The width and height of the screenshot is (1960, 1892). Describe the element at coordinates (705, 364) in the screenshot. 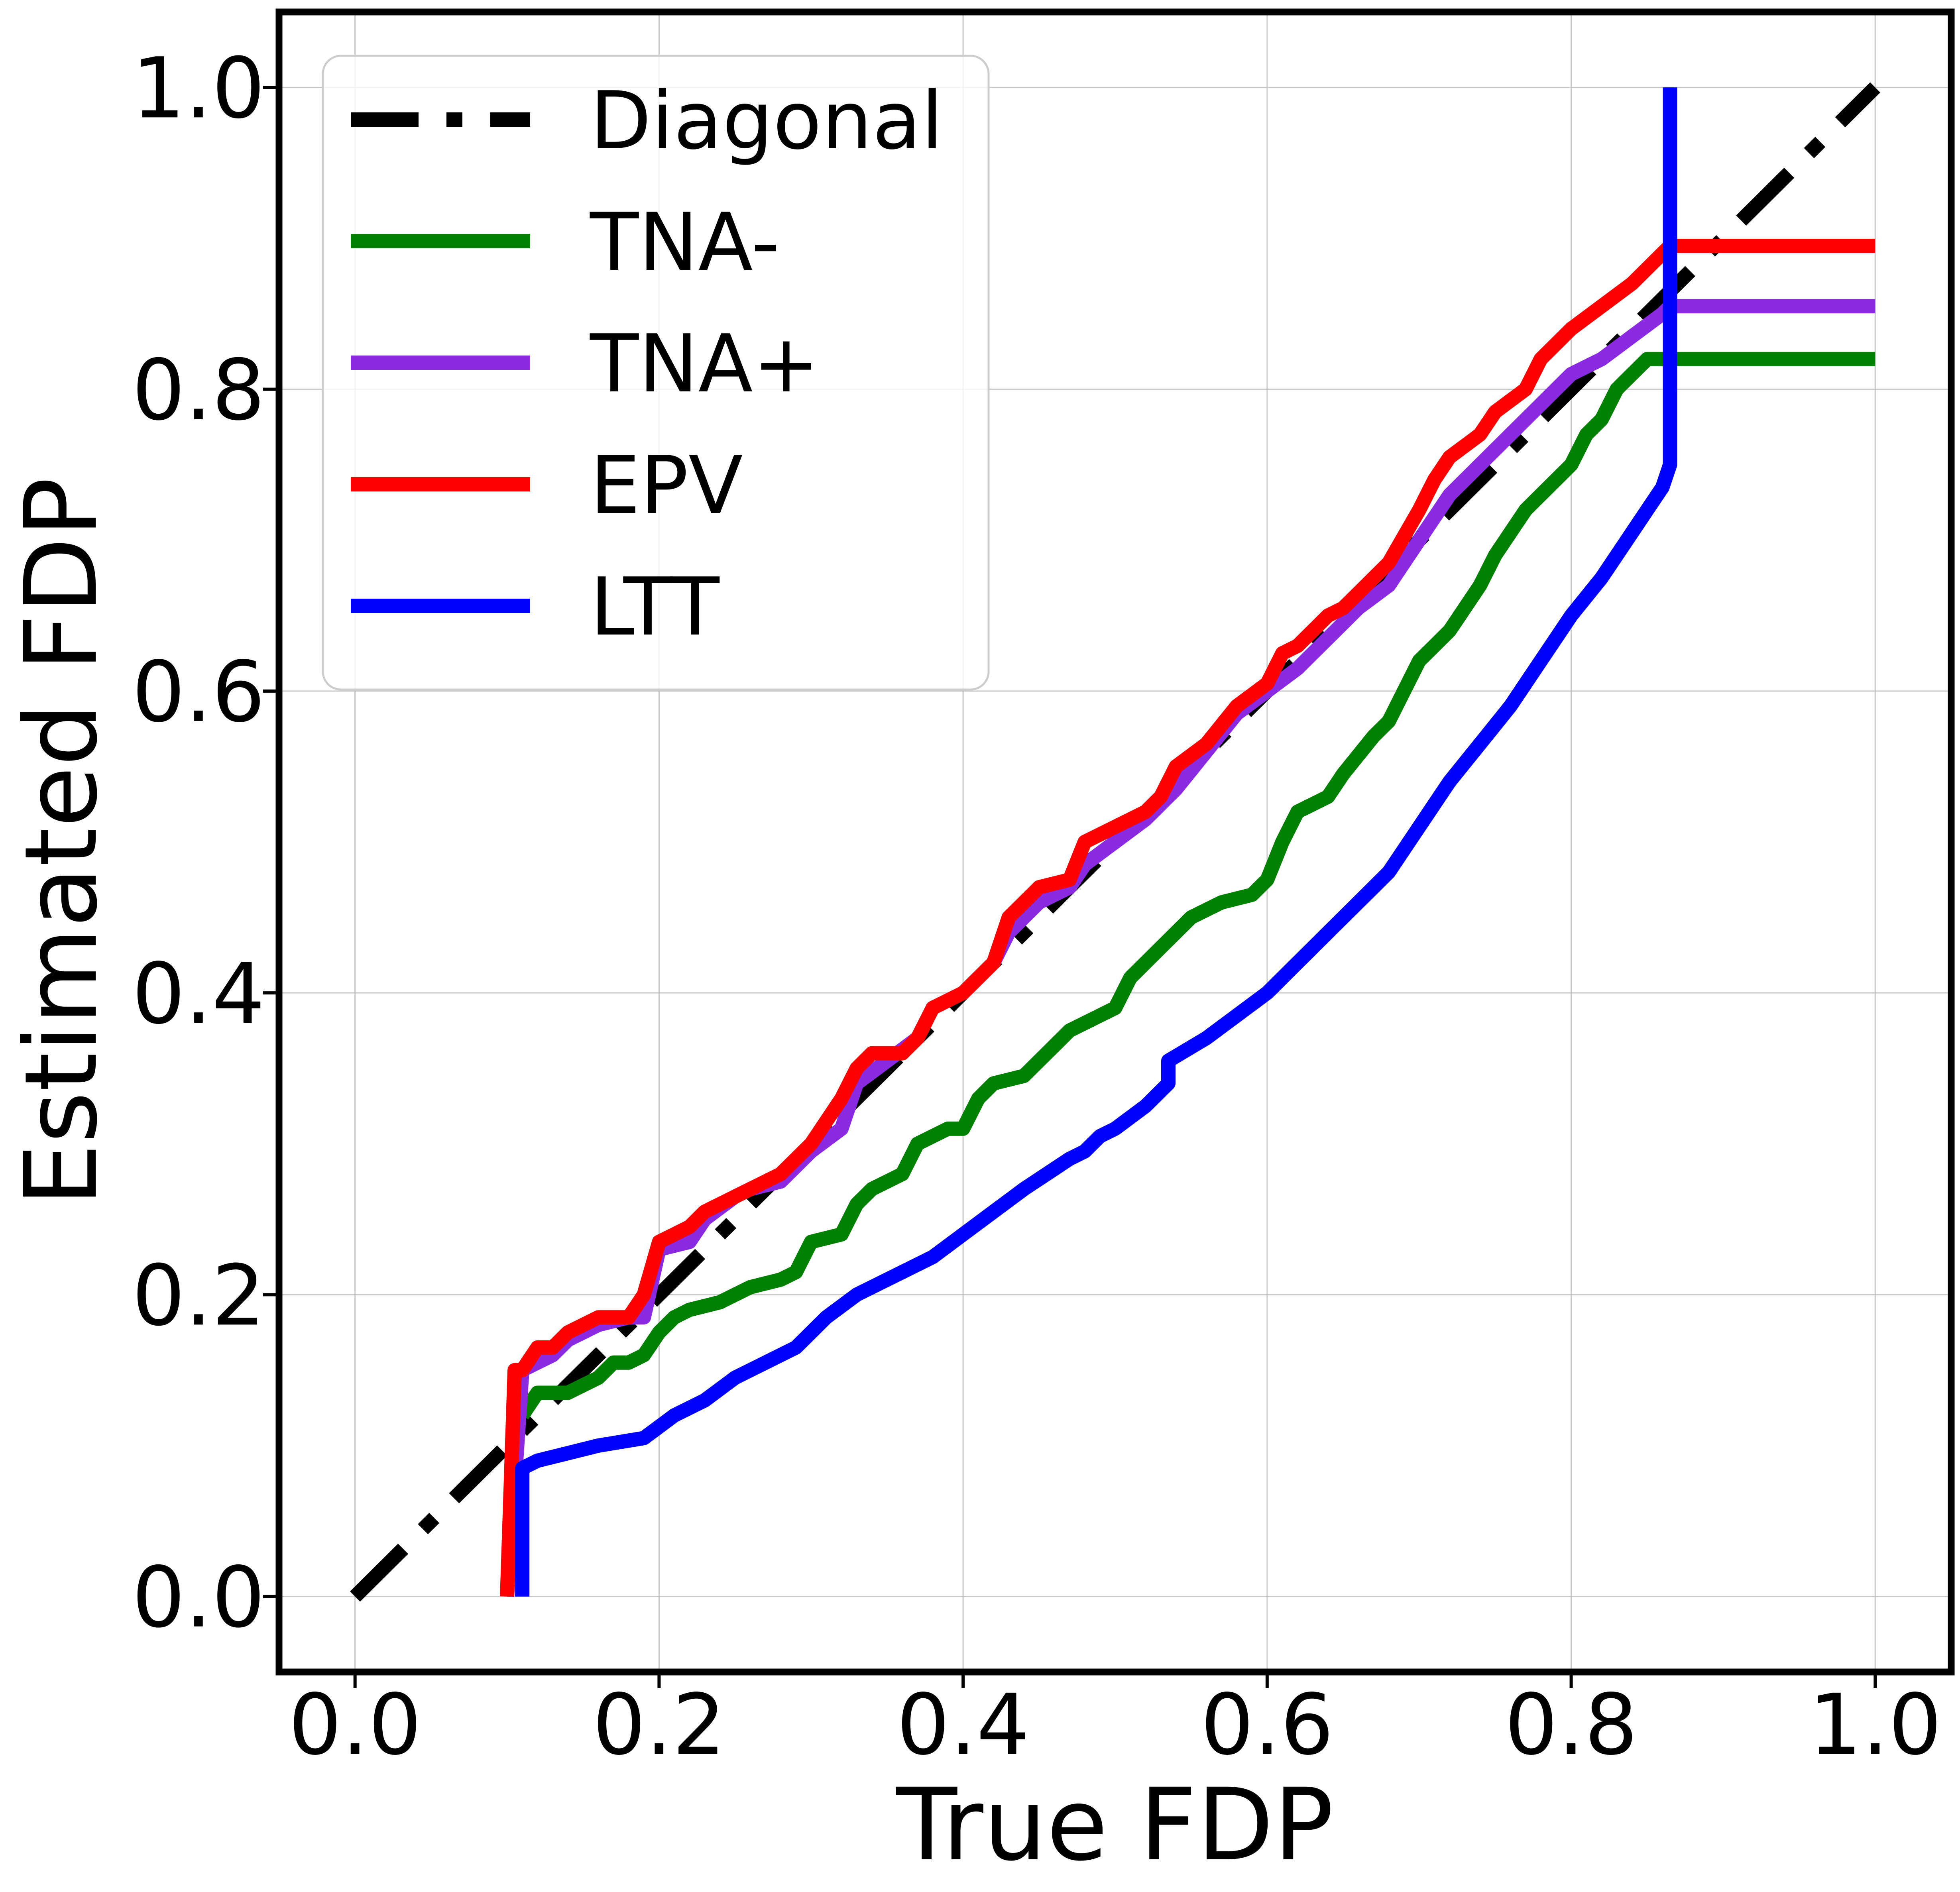

I see `legend-label-tna-plus: TNA+` at that location.